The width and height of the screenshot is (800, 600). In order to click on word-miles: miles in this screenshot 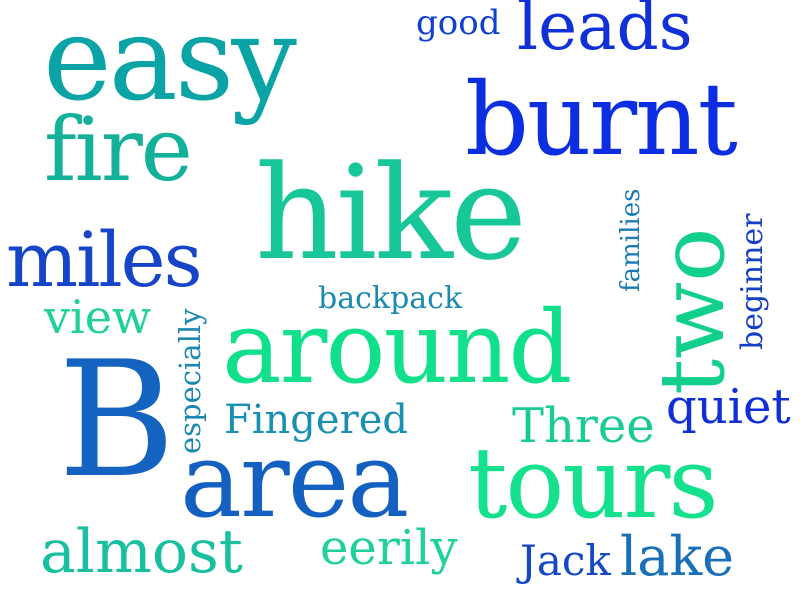, I will do `click(104, 259)`.